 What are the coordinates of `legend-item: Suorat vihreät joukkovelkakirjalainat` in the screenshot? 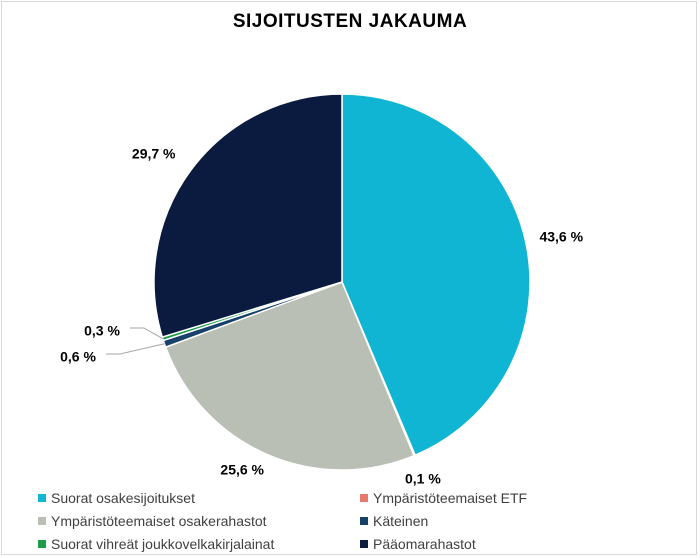 It's located at (199, 543).